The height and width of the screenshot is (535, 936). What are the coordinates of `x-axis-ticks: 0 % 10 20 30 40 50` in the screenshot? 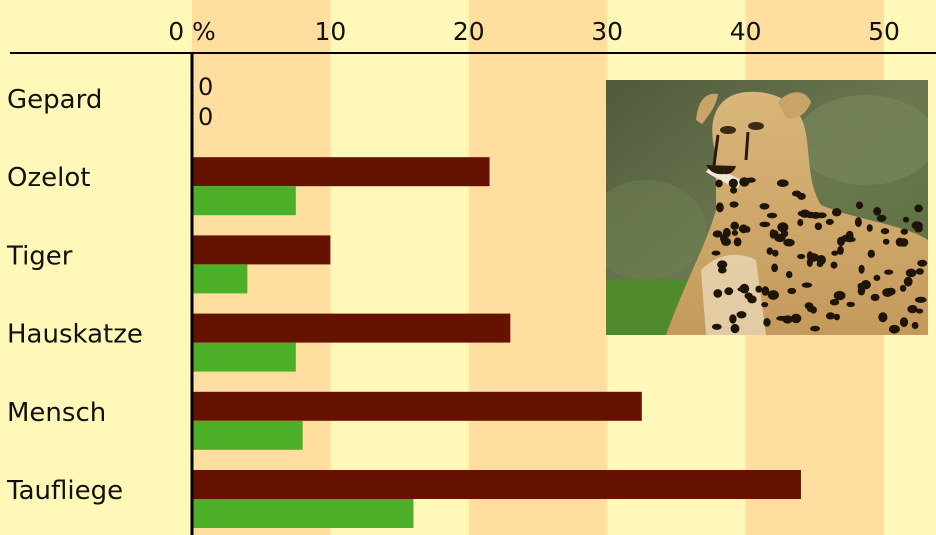 It's located at (534, 31).